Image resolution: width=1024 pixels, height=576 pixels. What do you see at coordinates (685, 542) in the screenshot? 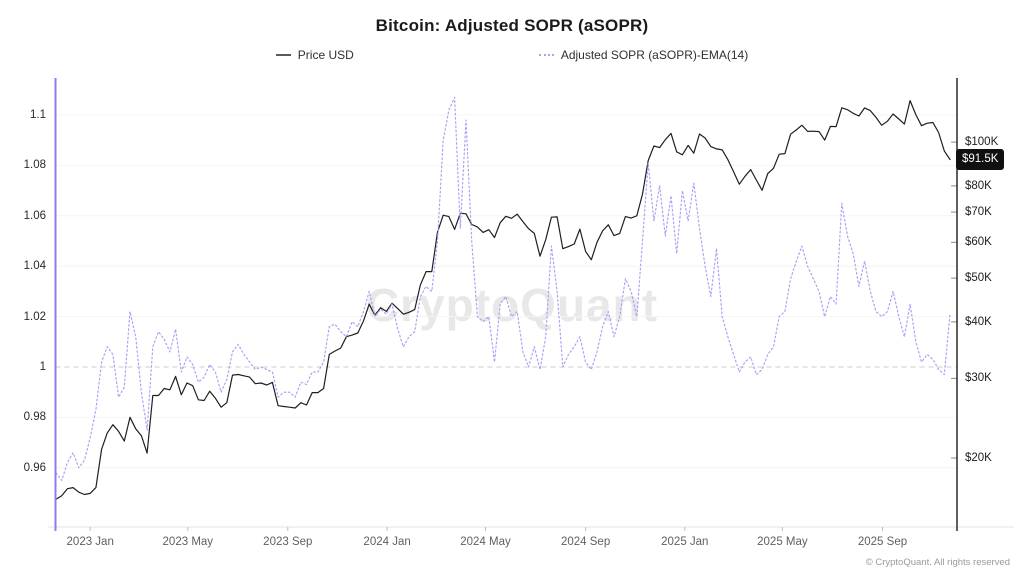
I see `x-axis-tick-label: 2025 Jan` at bounding box center [685, 542].